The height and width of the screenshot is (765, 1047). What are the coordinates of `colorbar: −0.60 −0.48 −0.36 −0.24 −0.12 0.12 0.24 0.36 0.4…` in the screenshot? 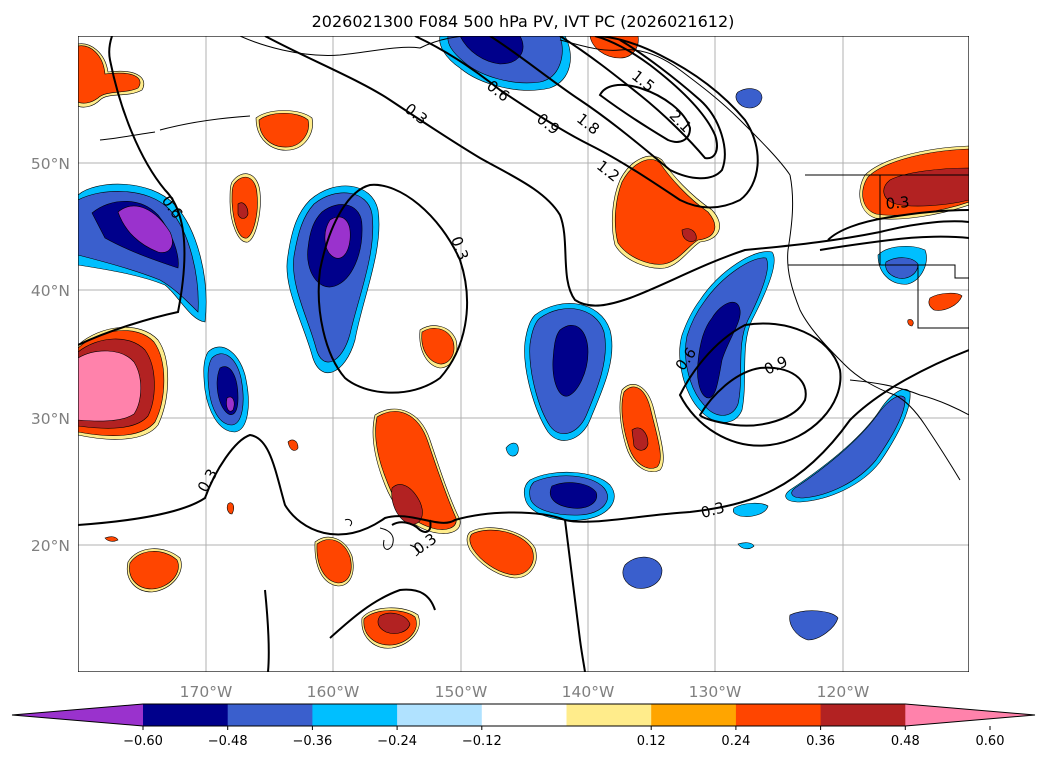 It's located at (523, 726).